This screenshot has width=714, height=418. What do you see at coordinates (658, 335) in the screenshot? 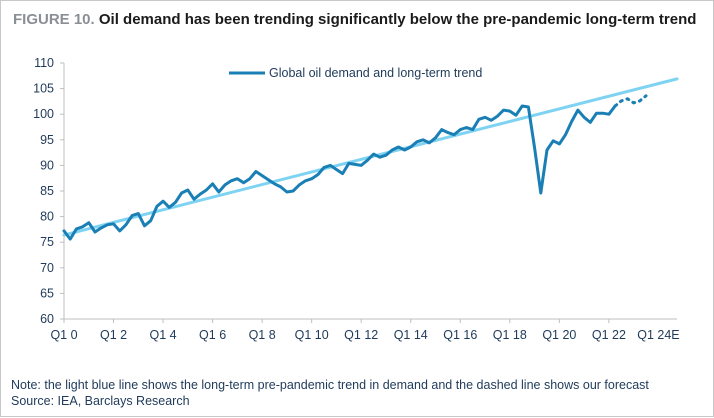
I see `x-tick-label: Q1 24E` at bounding box center [658, 335].